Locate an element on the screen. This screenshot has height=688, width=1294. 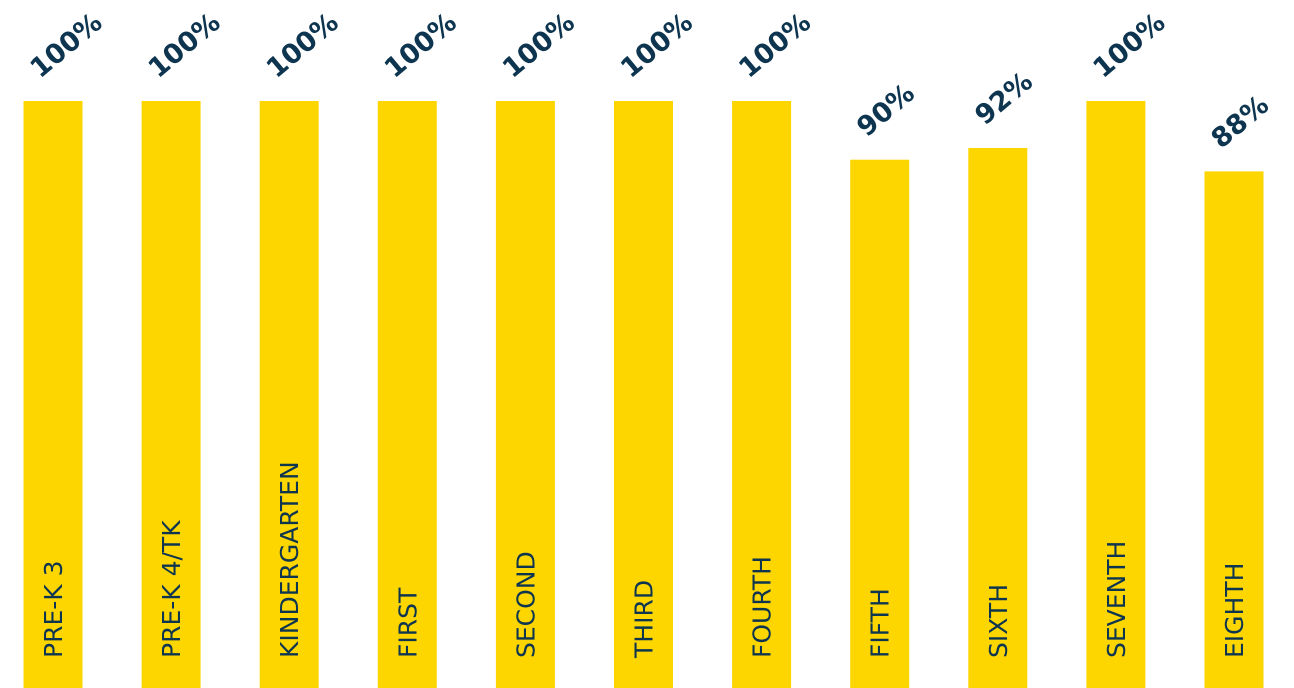
bar-group-kindergarten: KINDERGARTEN 100% is located at coordinates (302, 347).